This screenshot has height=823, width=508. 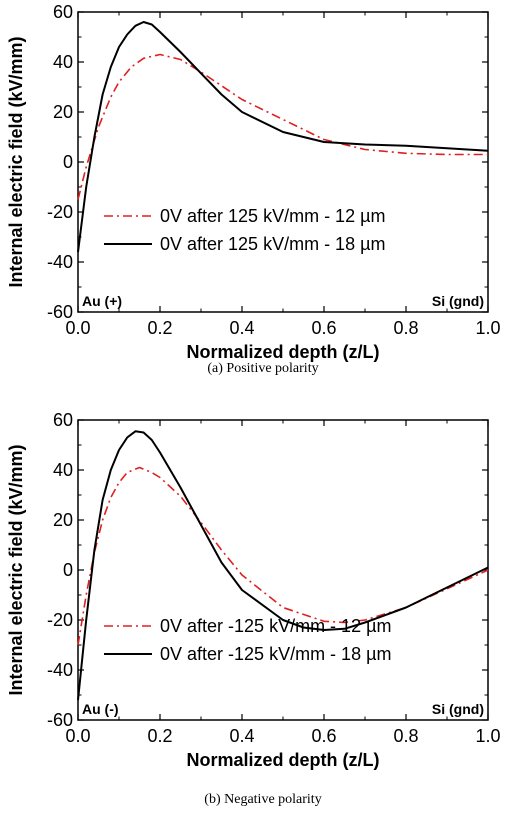 What do you see at coordinates (100, 709) in the screenshot?
I see `left-electrode-label: Au (-)` at bounding box center [100, 709].